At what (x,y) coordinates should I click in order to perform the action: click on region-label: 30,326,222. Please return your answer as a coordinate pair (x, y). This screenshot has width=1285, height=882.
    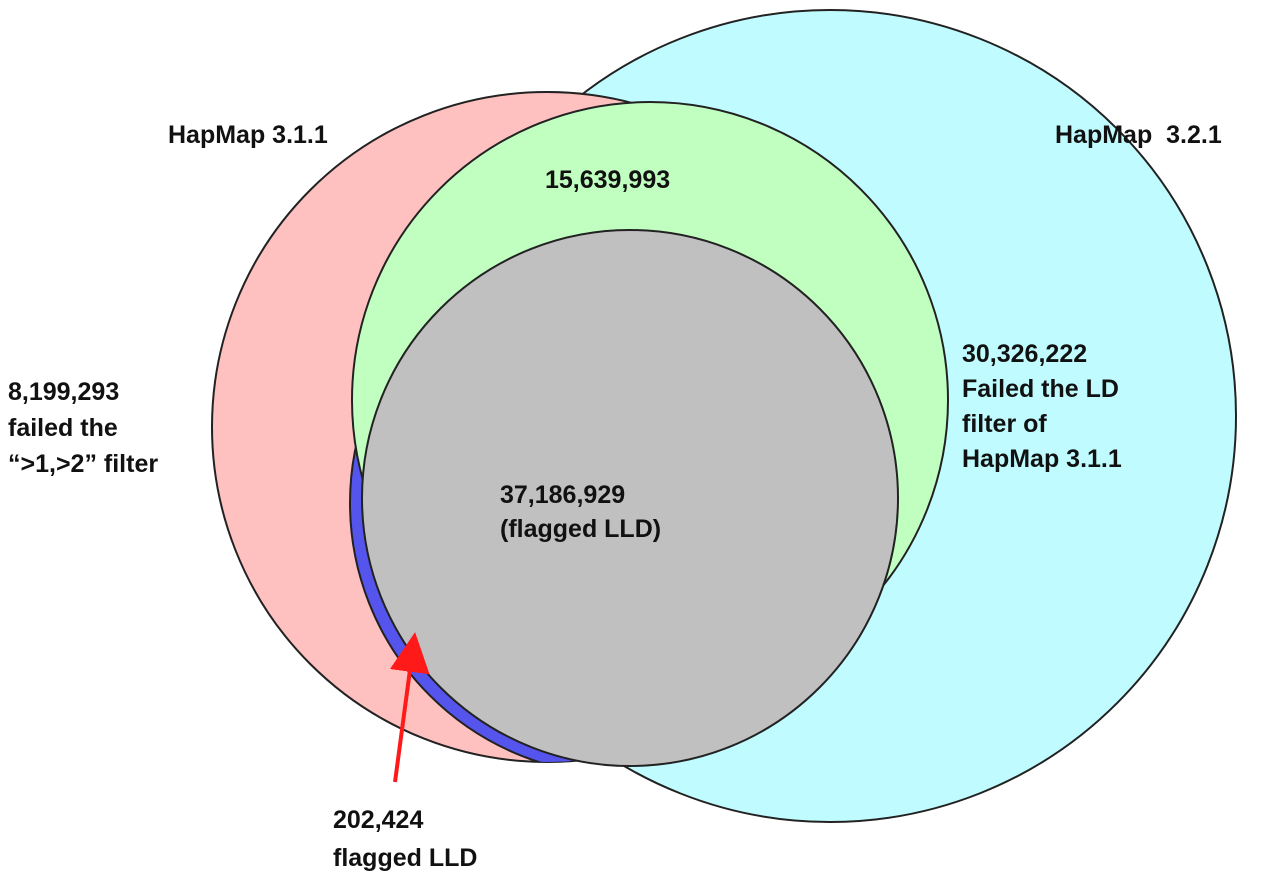
    Looking at the image, I should click on (1024, 354).